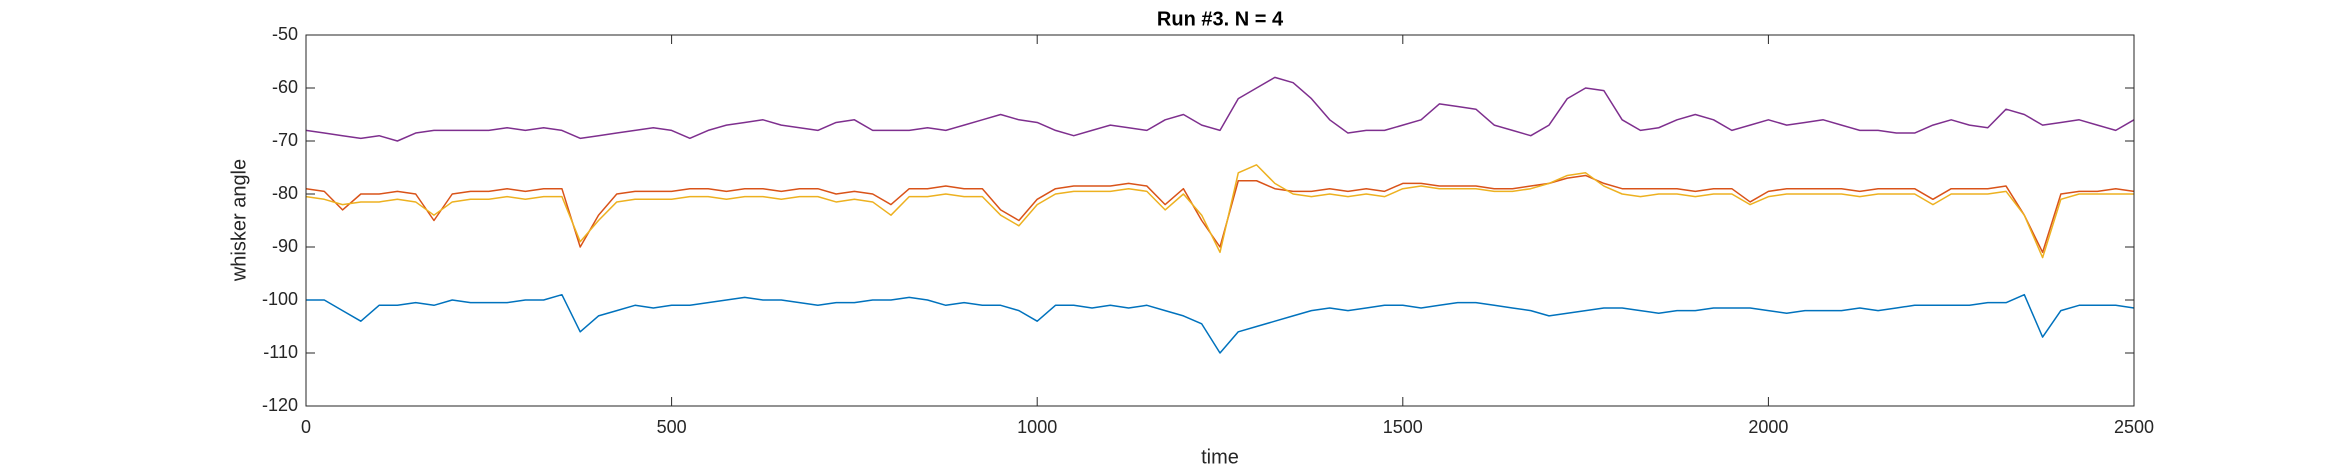 The height and width of the screenshot is (469, 2344). I want to click on x-axis-label: time, so click(1220, 457).